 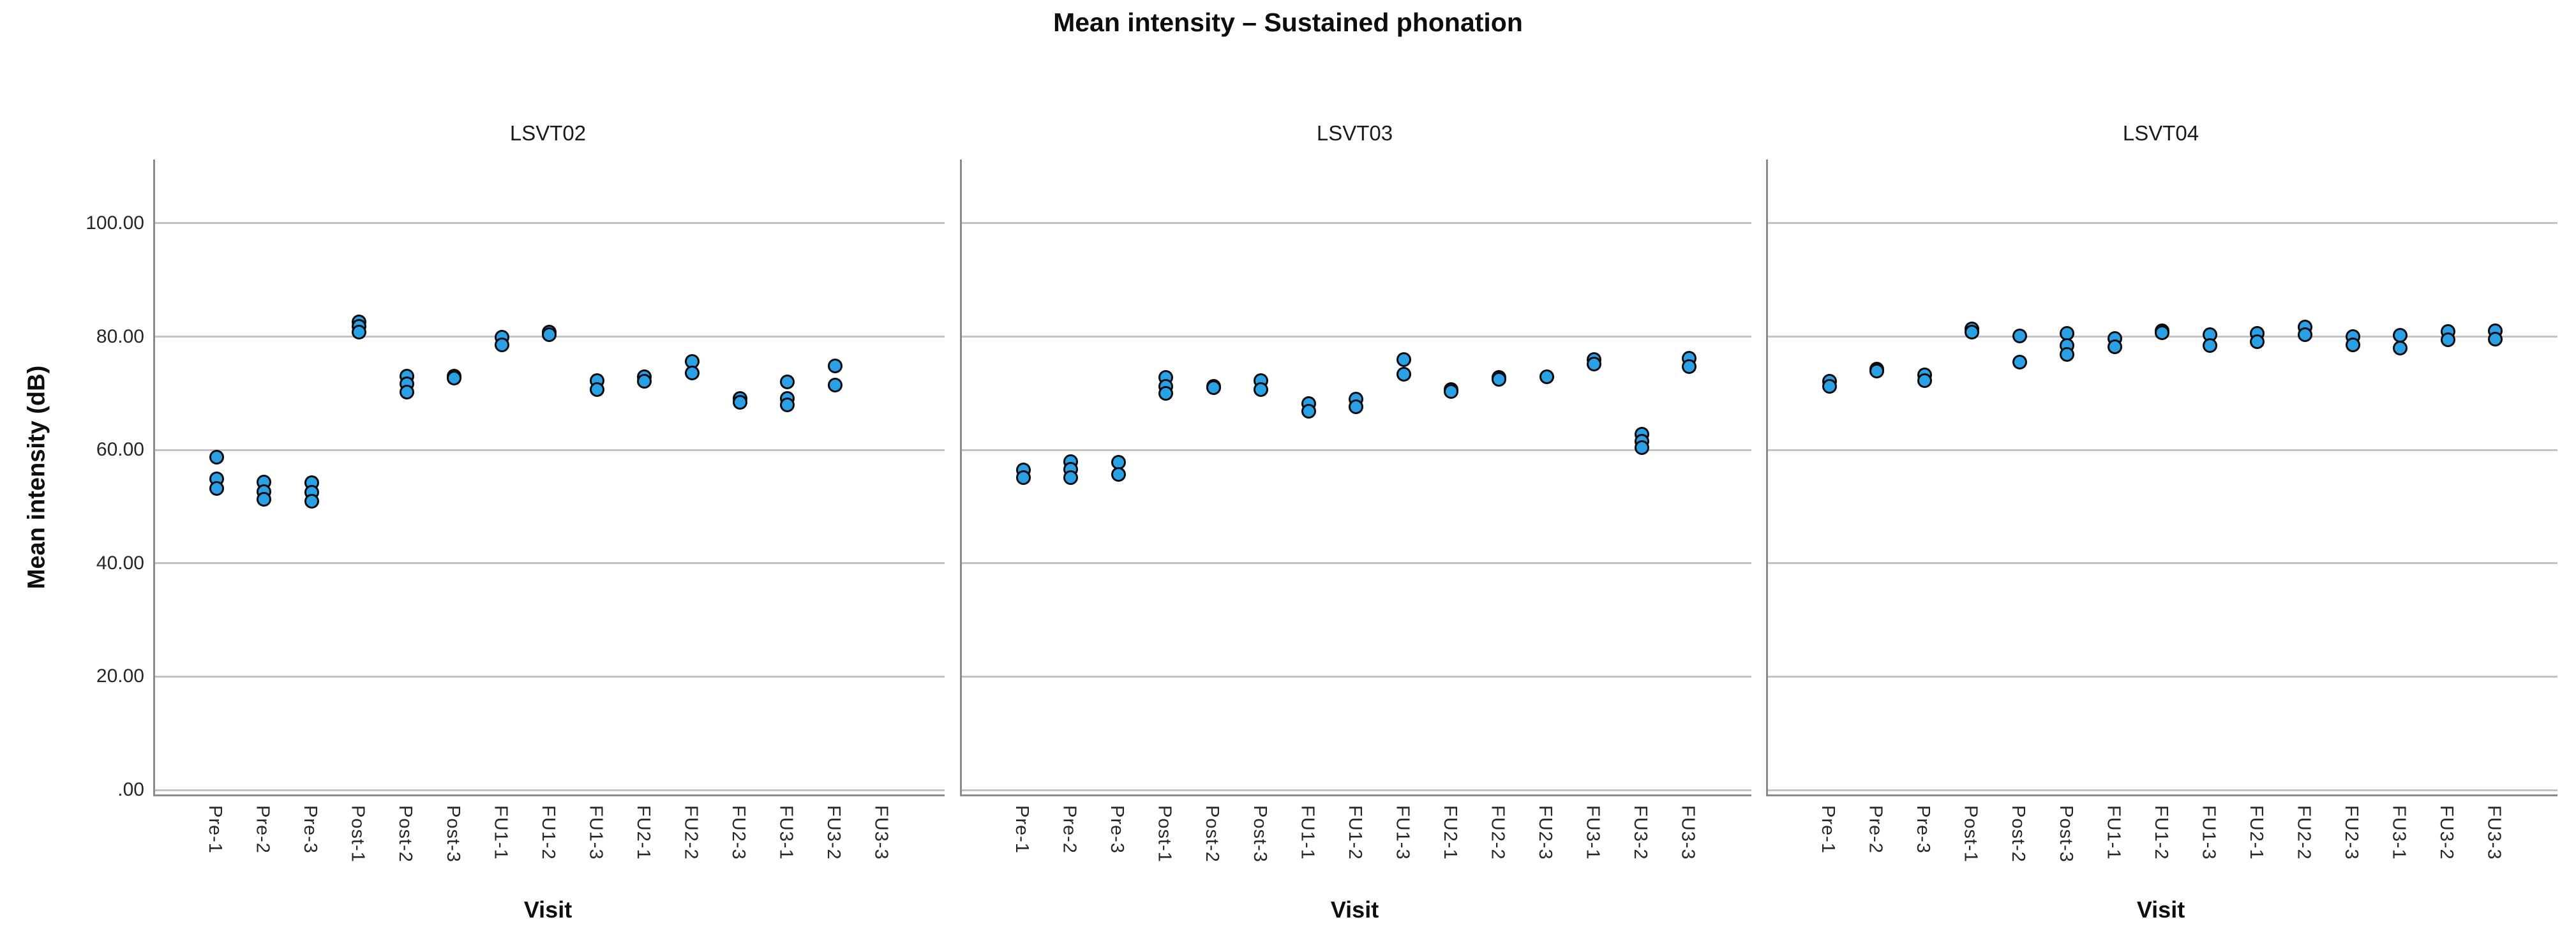 I want to click on y-tick-label-100: 100.00, so click(x=115, y=223).